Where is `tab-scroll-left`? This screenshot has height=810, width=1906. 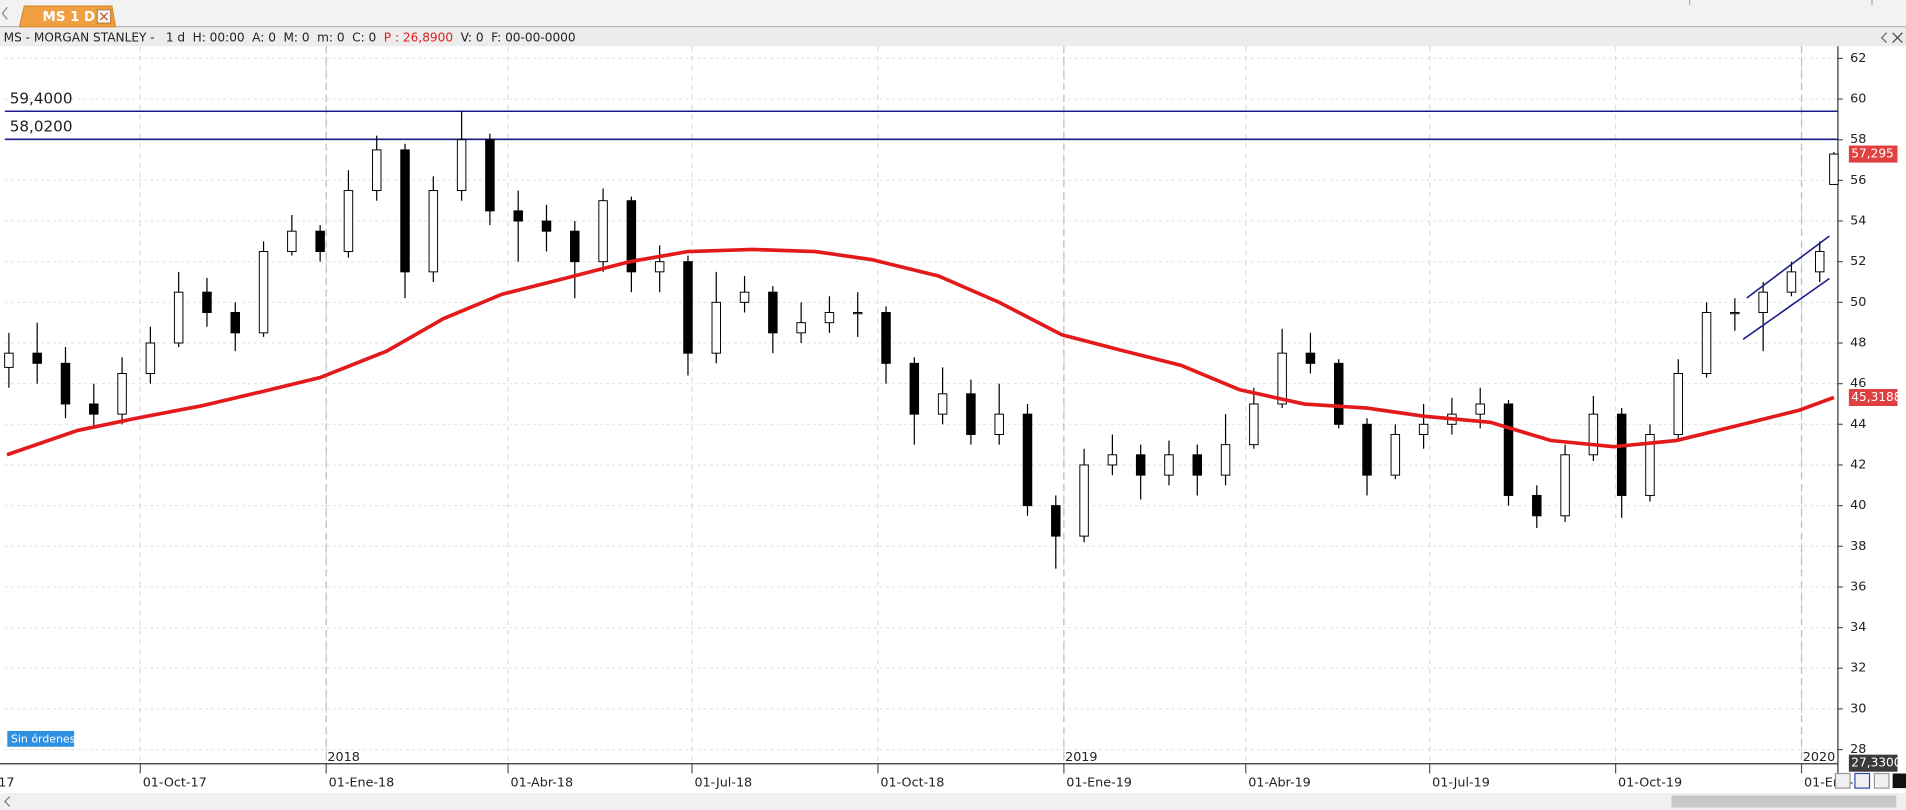 tab-scroll-left is located at coordinates (4, 13).